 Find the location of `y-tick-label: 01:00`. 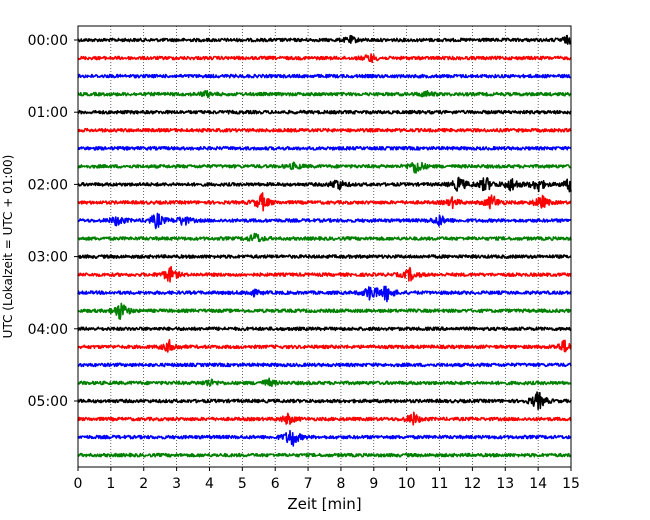

y-tick-label: 01:00 is located at coordinates (48, 113).